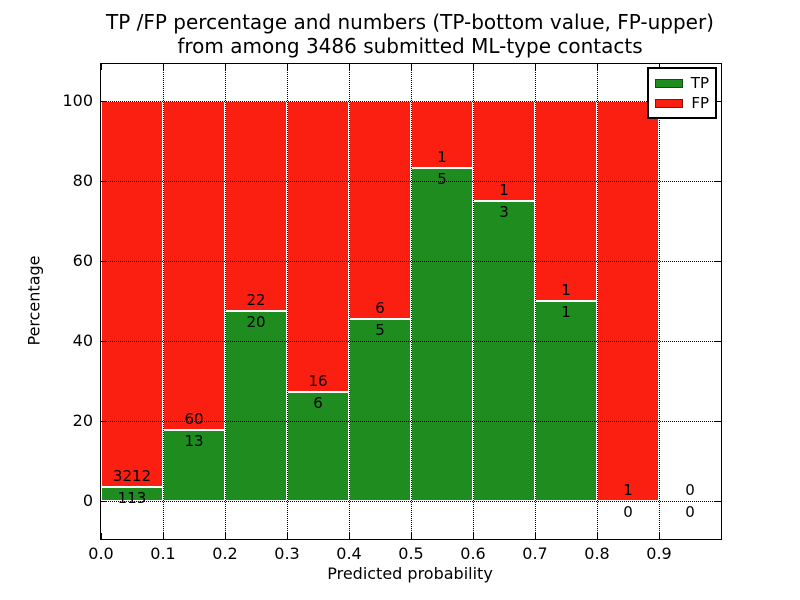 The width and height of the screenshot is (800, 600). Describe the element at coordinates (87, 500) in the screenshot. I see `y-tick-label: 0` at that location.